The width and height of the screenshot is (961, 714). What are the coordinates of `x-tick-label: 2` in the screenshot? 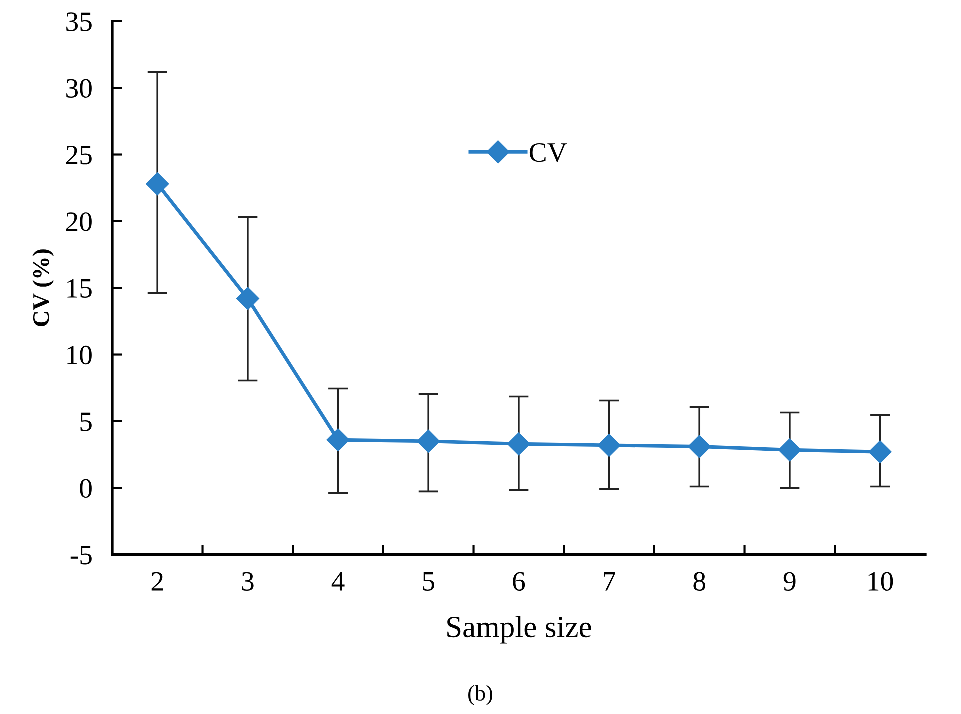 It's located at (158, 581).